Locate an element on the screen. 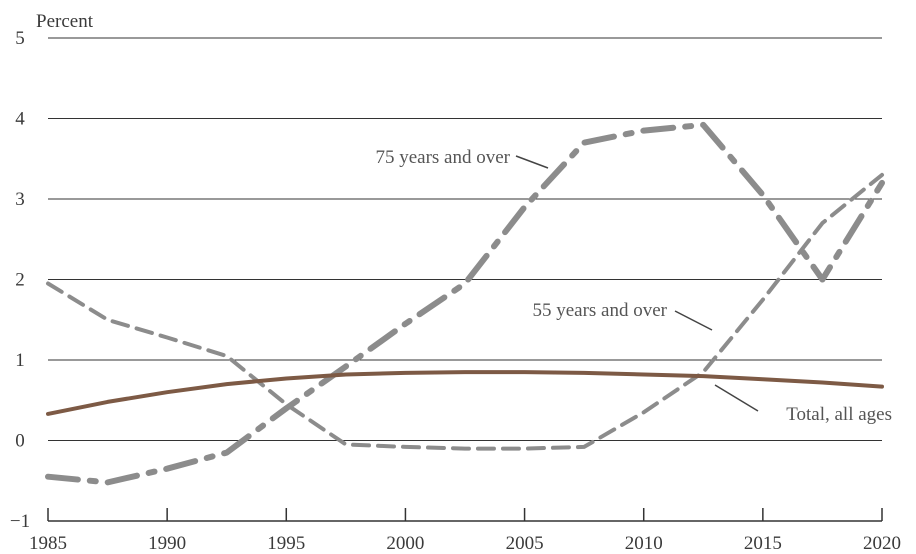 The image size is (916, 554). x-tick-label-2020: 2020 is located at coordinates (882, 543).